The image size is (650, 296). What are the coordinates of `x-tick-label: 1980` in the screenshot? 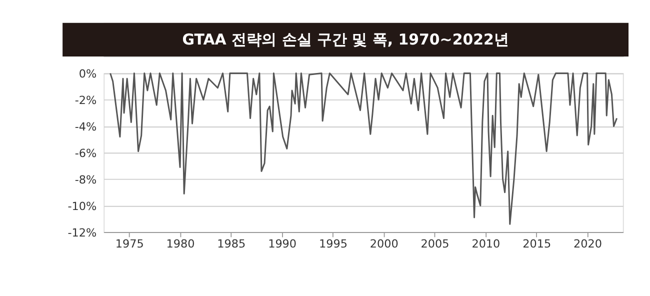 It's located at (180, 243).